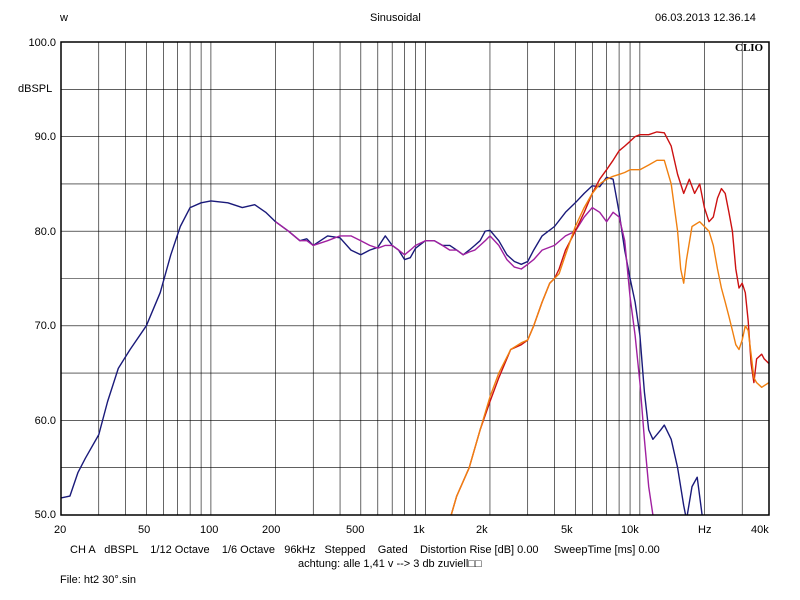 Image resolution: width=800 pixels, height=600 pixels. Describe the element at coordinates (45, 515) in the screenshot. I see `y-tick-label: 50.0` at that location.